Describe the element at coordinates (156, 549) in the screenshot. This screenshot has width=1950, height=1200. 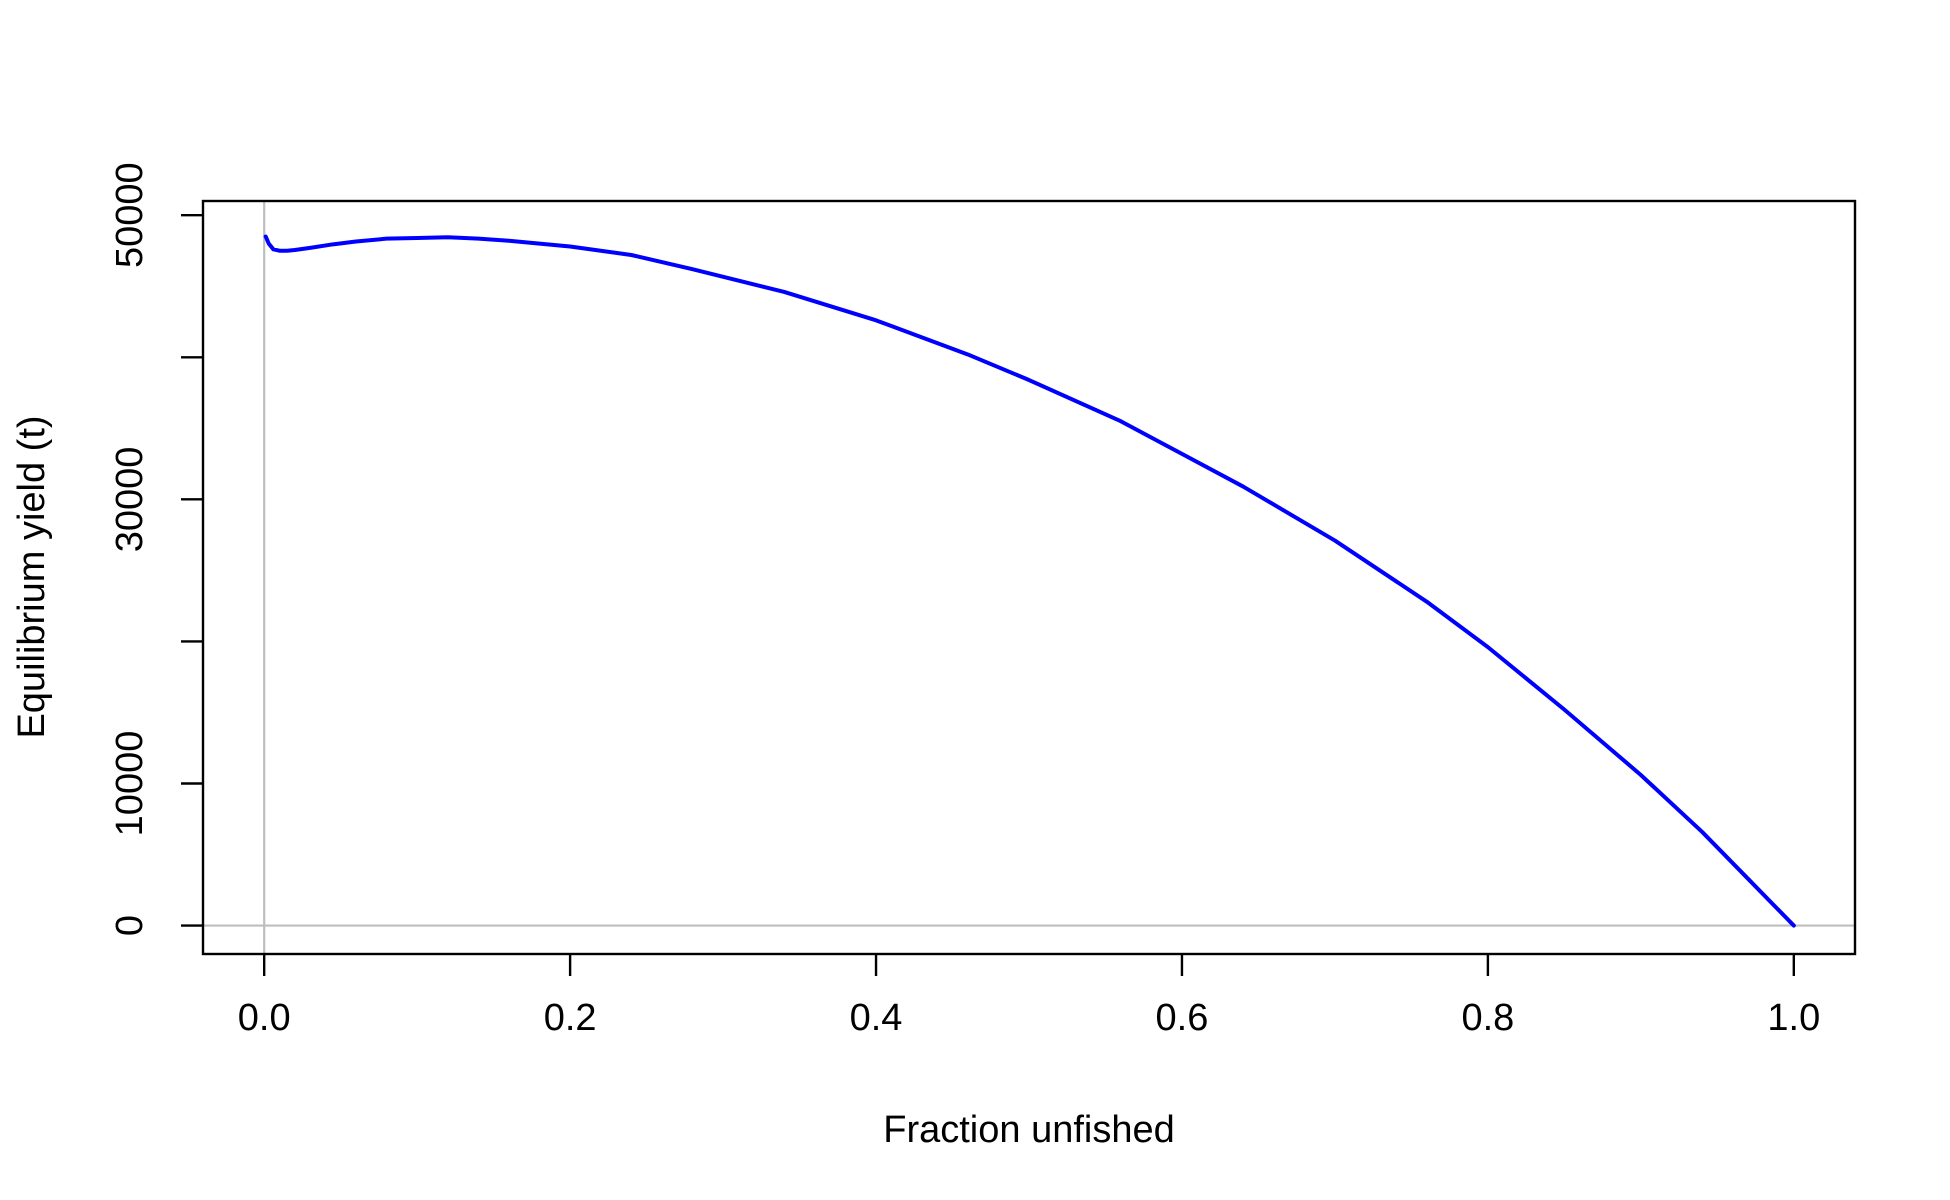
I see `y-axis: 0 10000 30000 50000` at that location.